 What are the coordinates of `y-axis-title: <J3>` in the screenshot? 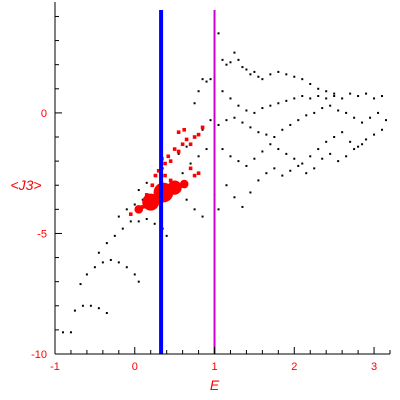 It's located at (25, 185).